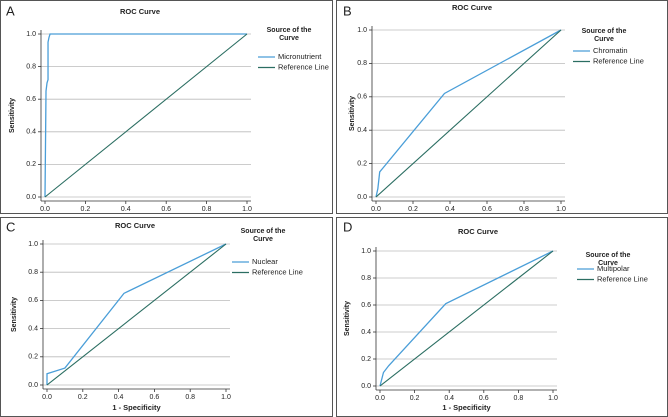  Describe the element at coordinates (10, 226) in the screenshot. I see `panel-letter: C` at that location.